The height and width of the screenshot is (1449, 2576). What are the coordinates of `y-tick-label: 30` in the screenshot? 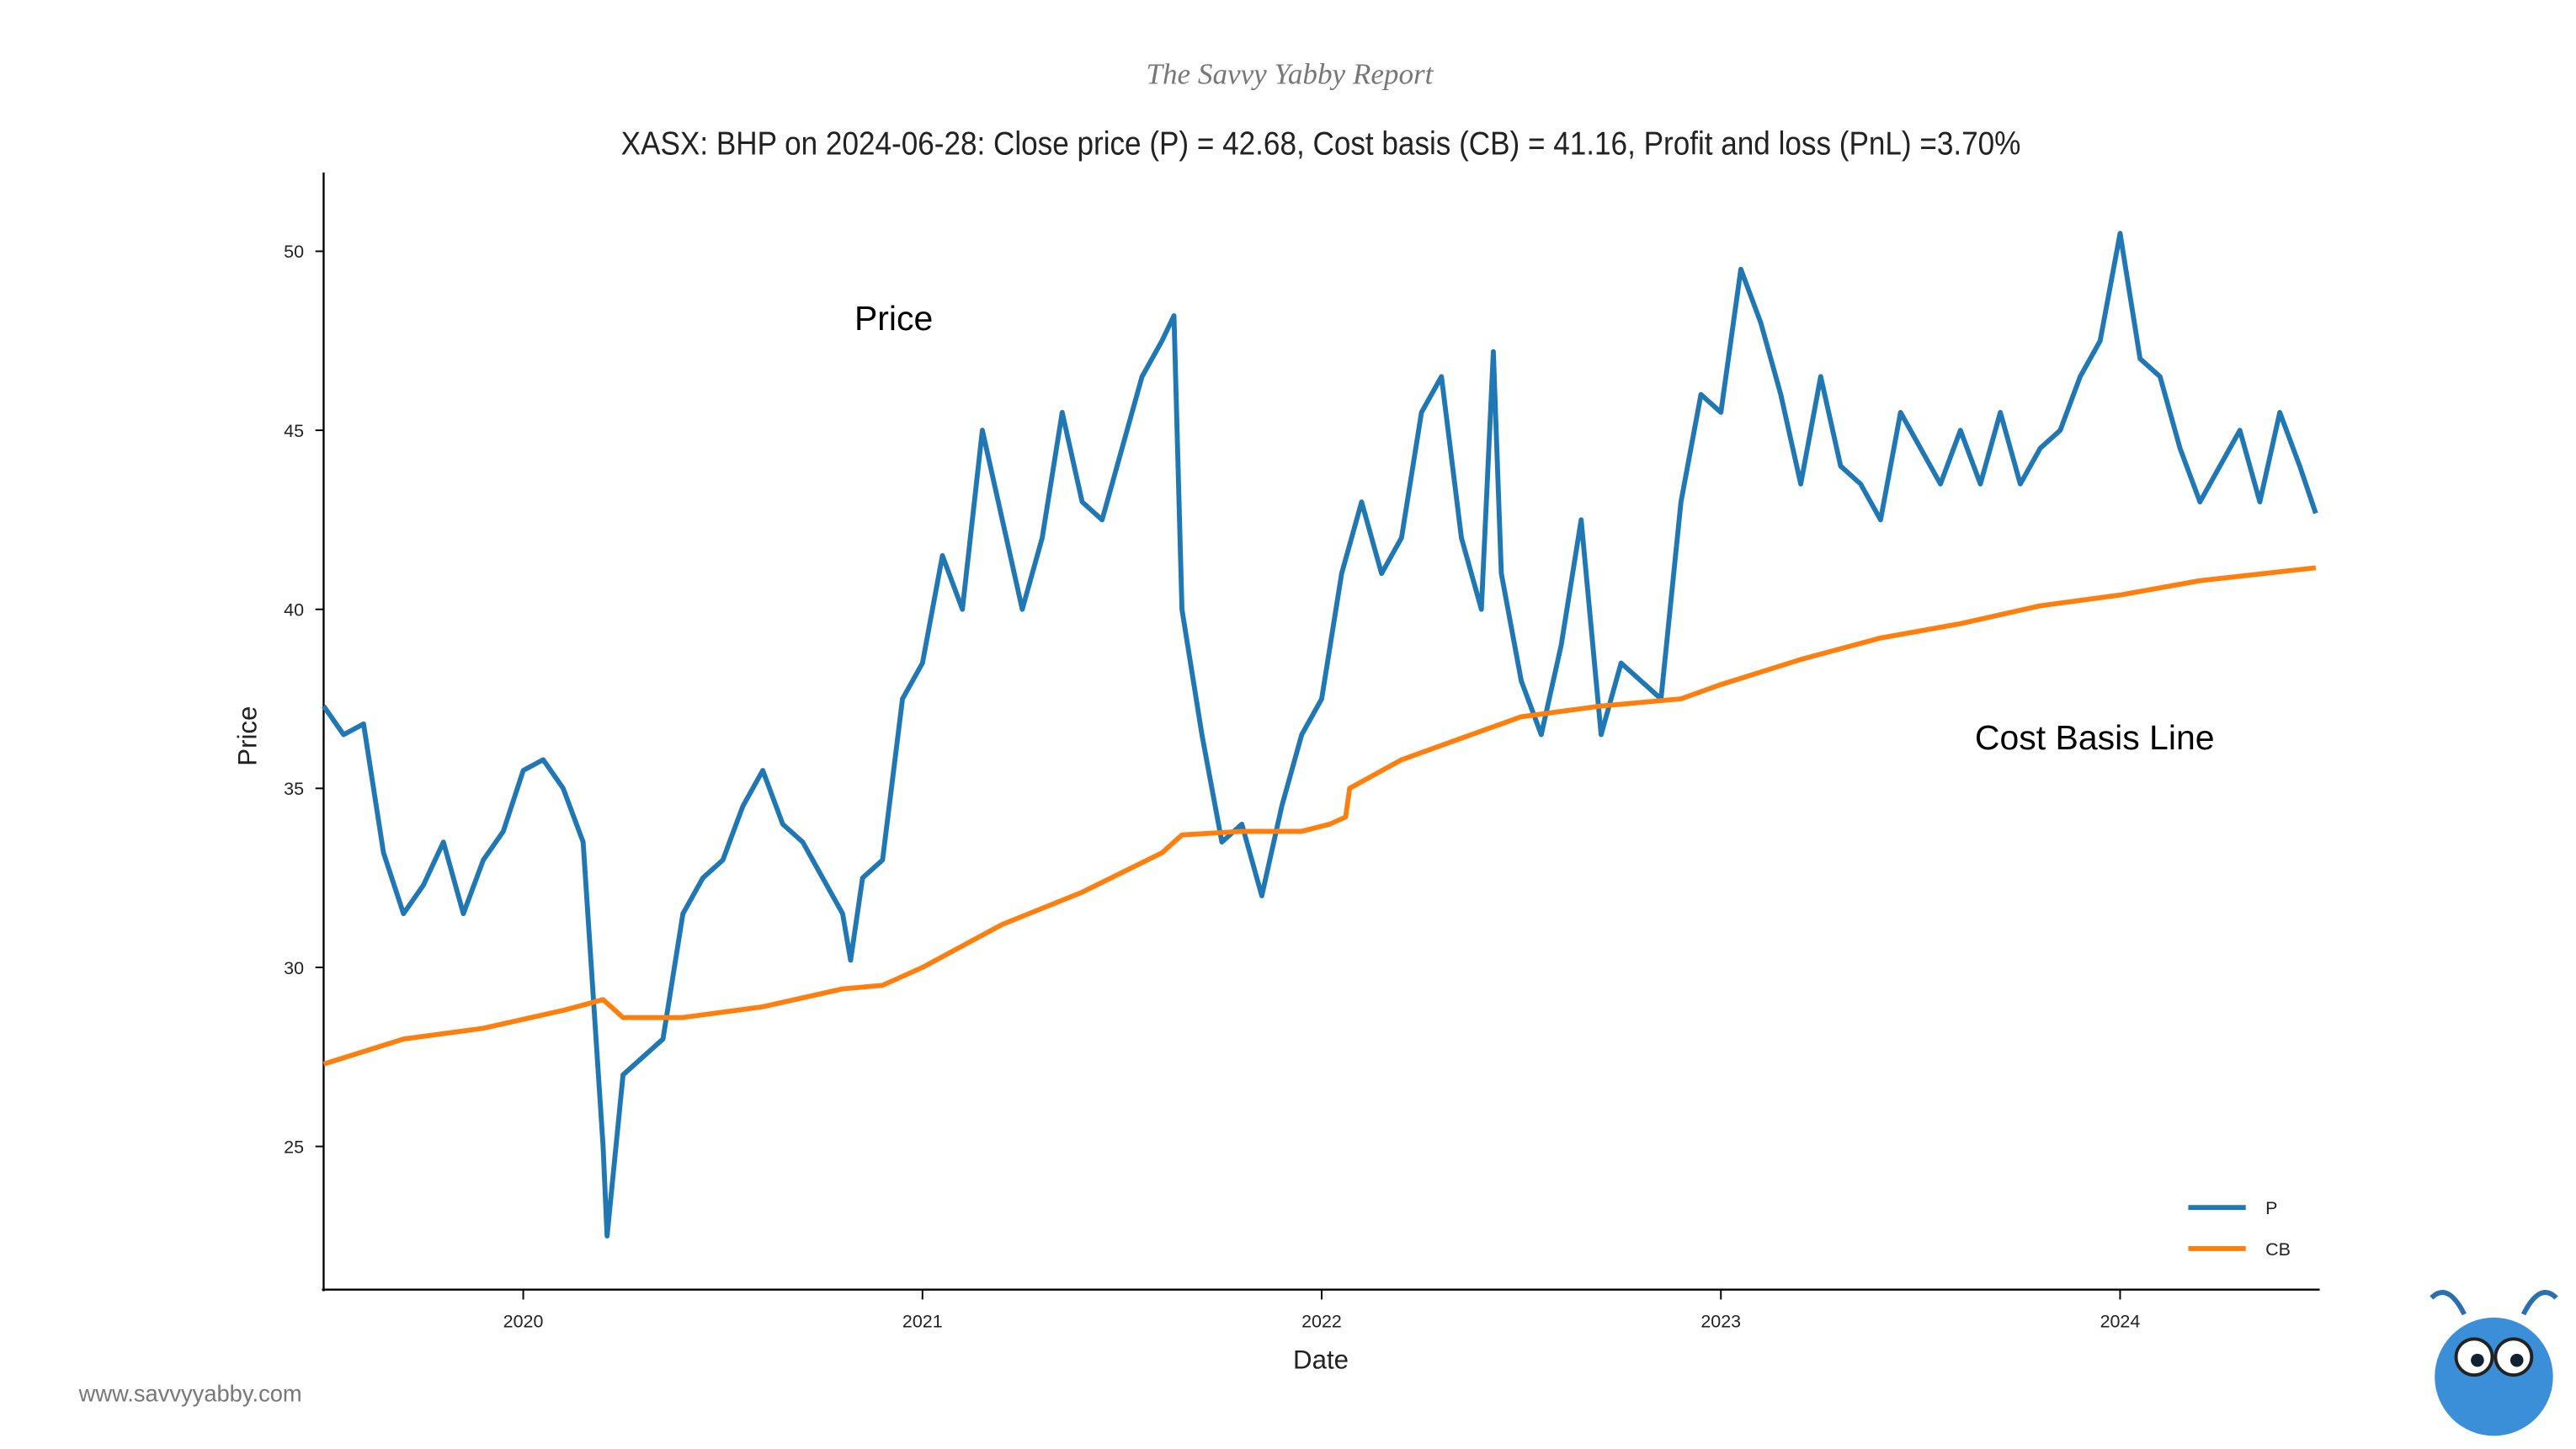 It's located at (294, 968).